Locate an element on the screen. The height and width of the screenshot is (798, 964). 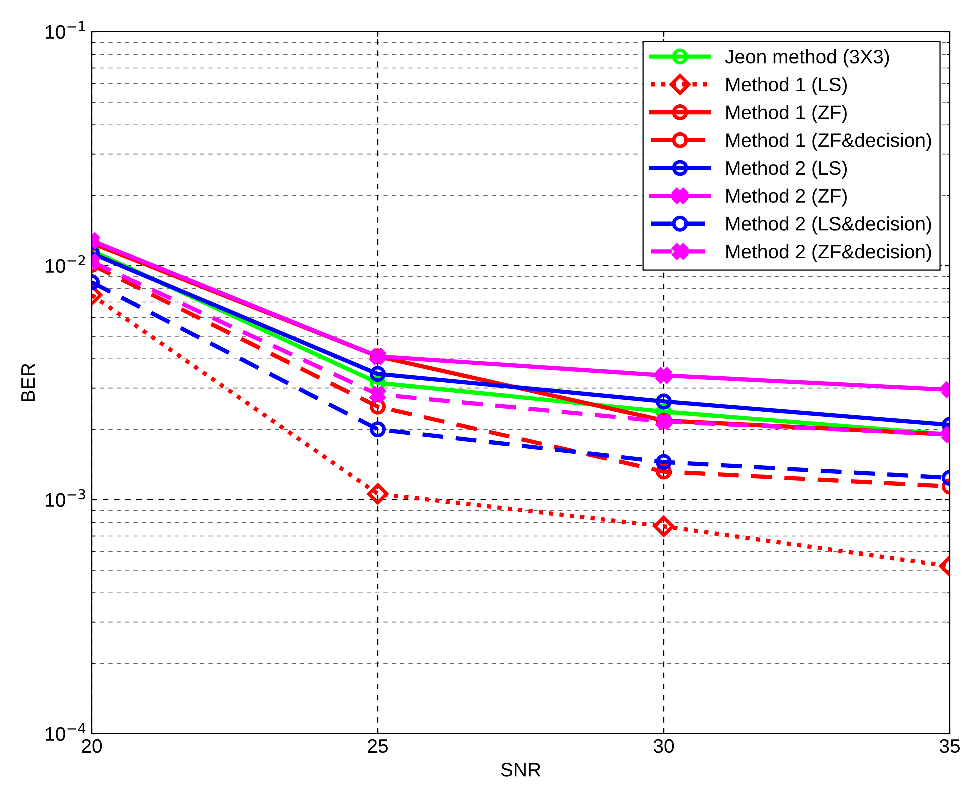
legend-label: Method 2 (ZF) is located at coordinates (786, 197).